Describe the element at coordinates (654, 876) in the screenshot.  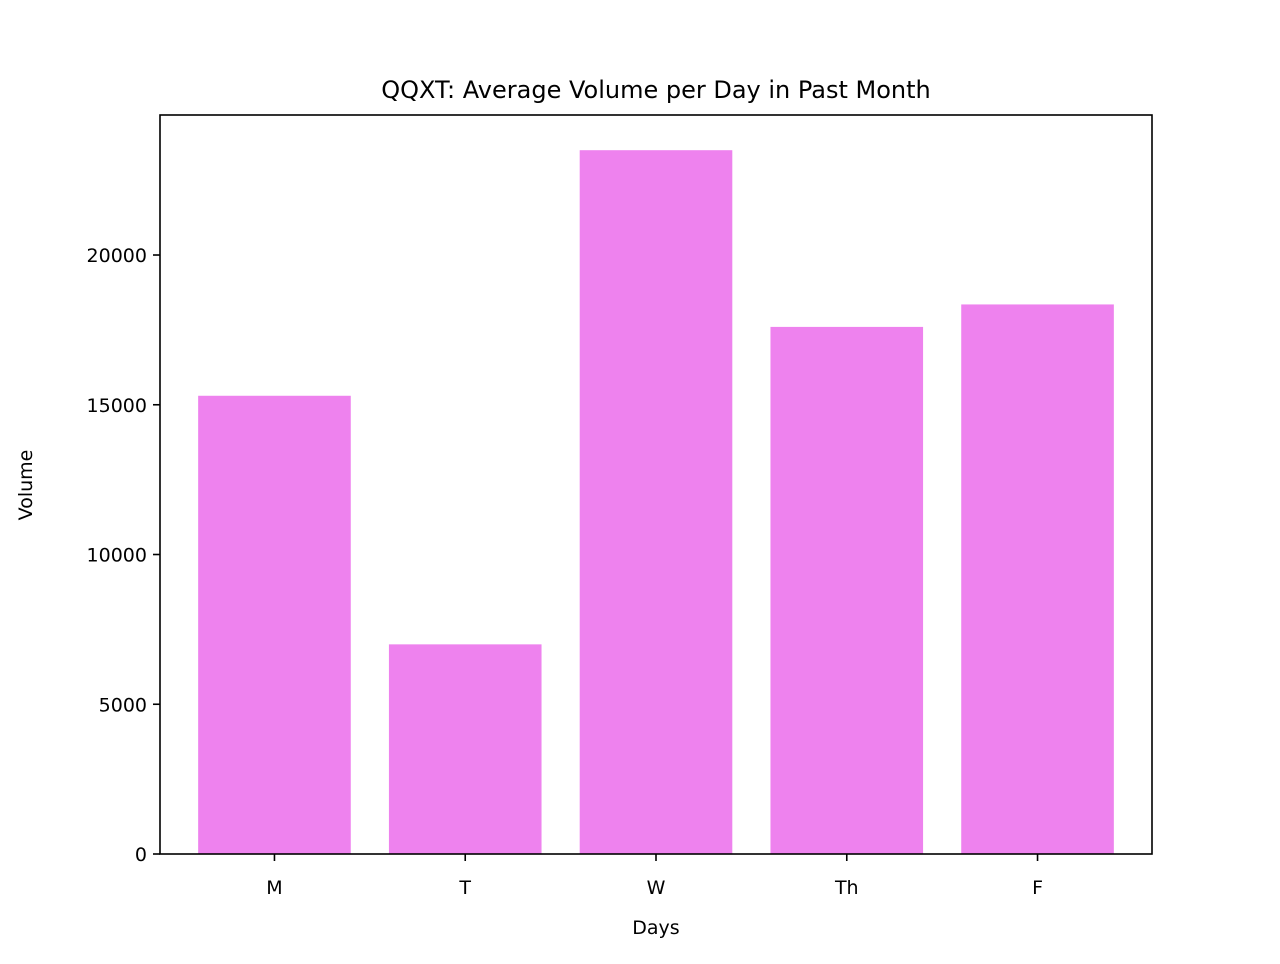
I see `x-axis: M T W Th F` at that location.